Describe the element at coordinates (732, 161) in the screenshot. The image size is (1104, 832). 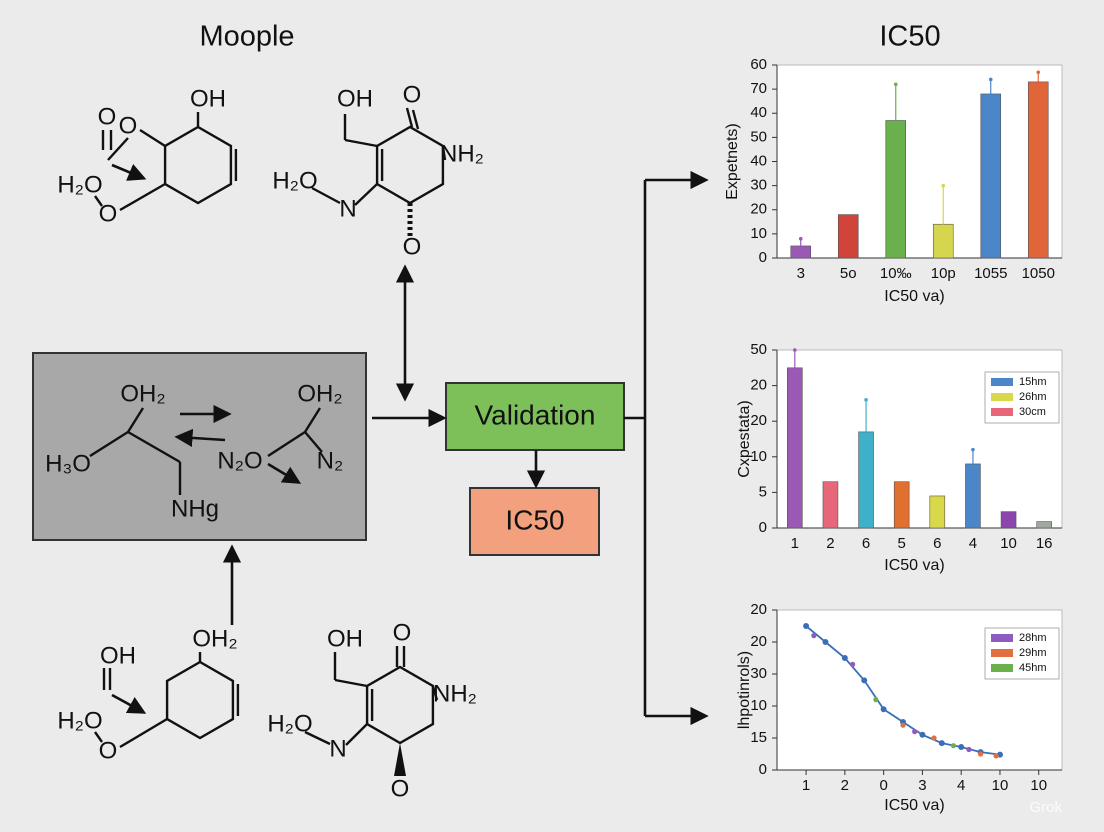
I see `y-axis-label: Expetnets)` at that location.